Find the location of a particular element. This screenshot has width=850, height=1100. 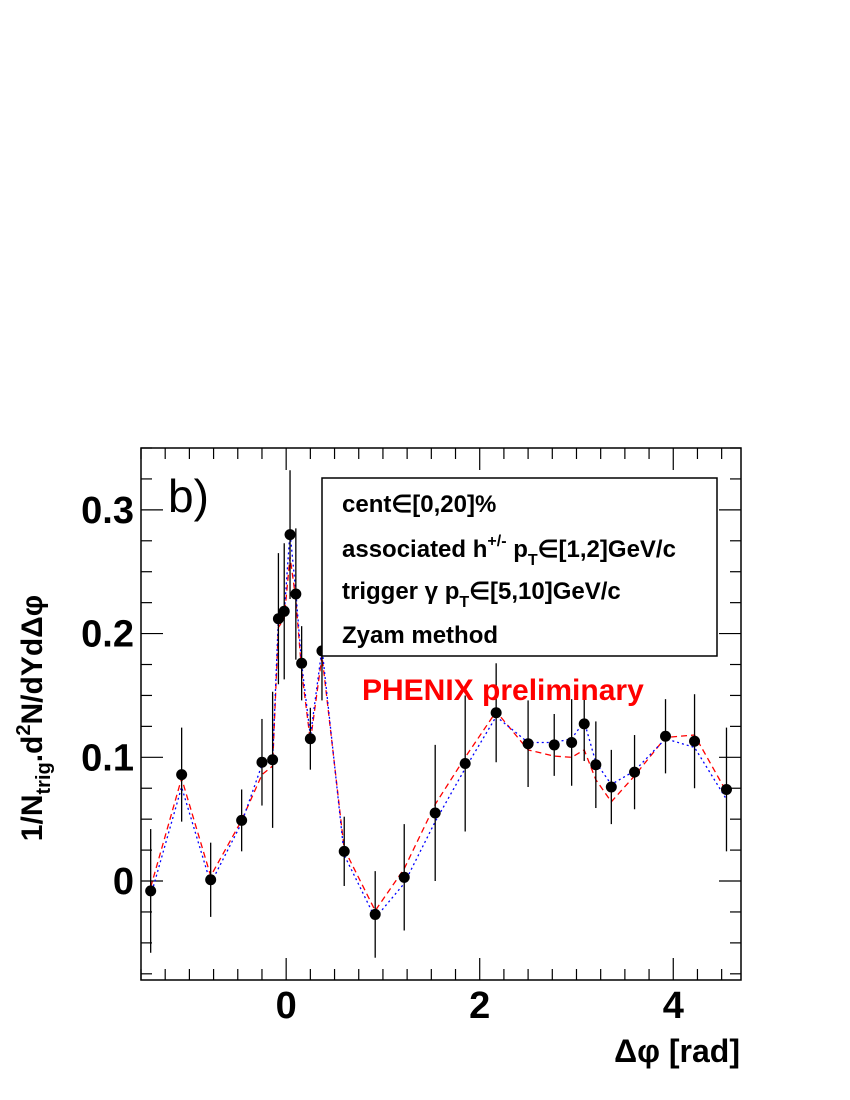

legend-associated-post: ∈[1,2]GeV/c is located at coordinates (607, 549).